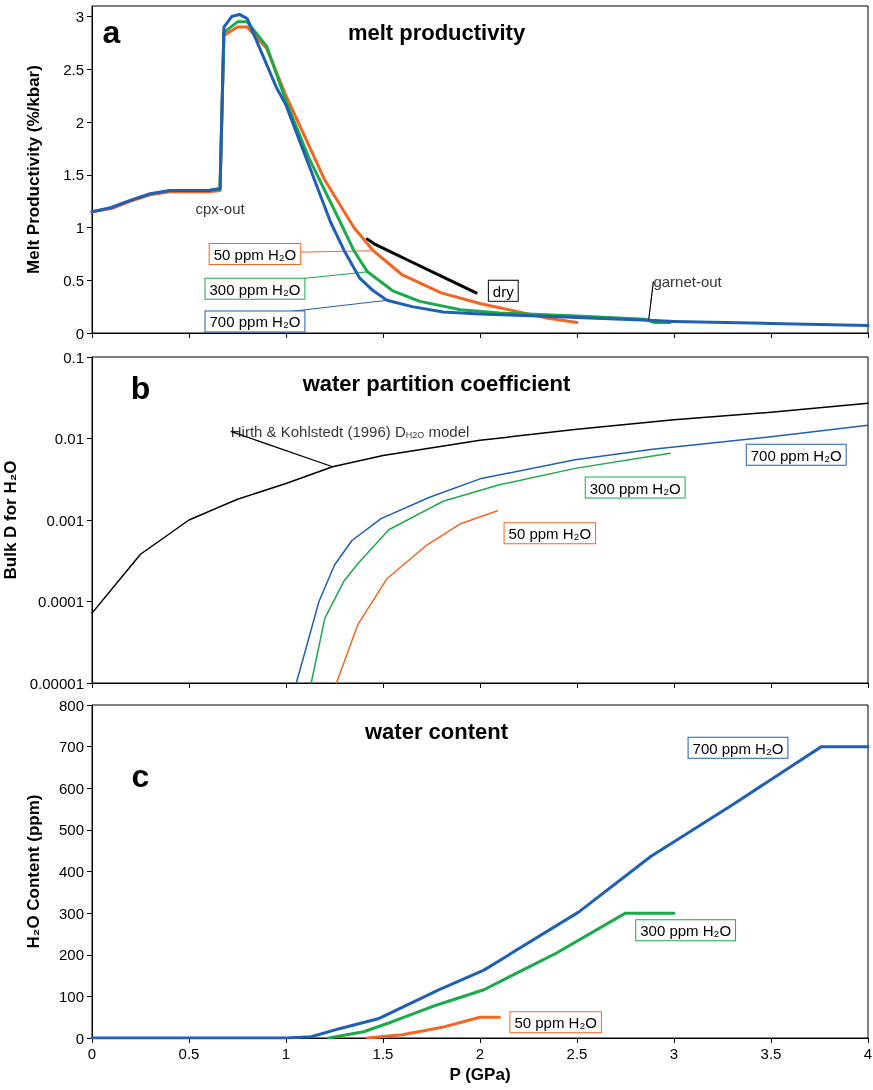 The image size is (873, 1090). I want to click on text: water partition coefficient, so click(436, 383).